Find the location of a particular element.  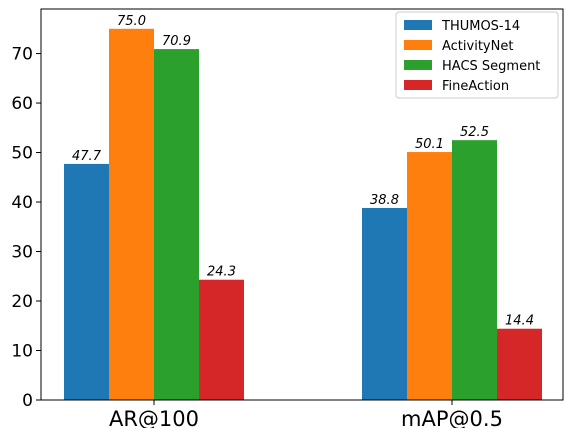

y-tick-label: 50 is located at coordinates (22, 154).